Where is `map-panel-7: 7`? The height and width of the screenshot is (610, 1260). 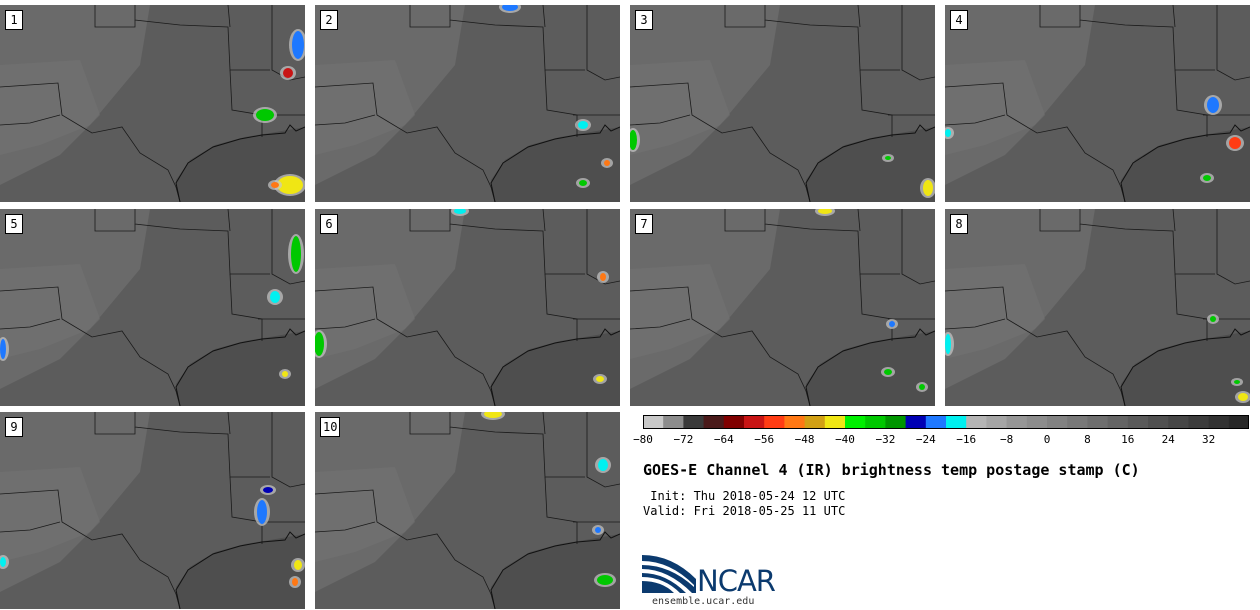
map-panel-7: 7 is located at coordinates (782, 307).